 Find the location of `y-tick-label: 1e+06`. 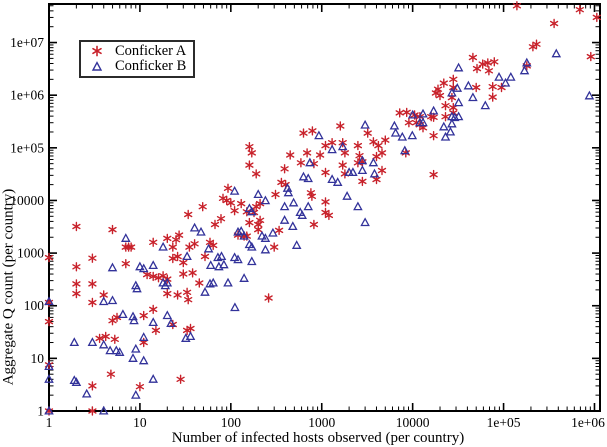

y-tick-label: 1e+06 is located at coordinates (27, 95).